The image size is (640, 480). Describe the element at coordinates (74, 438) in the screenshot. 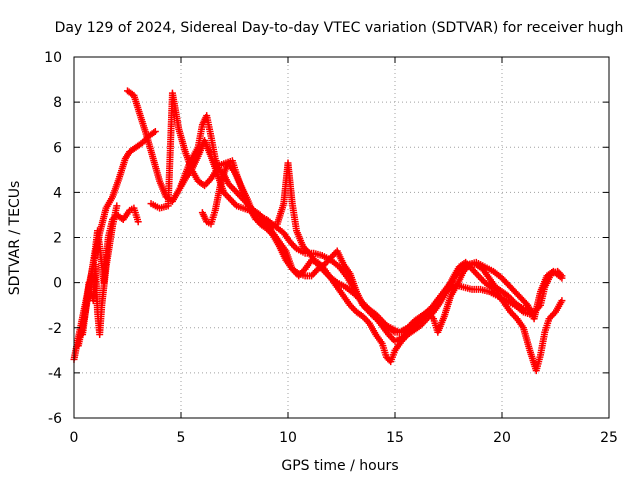

I see `x-tick-label: 0` at that location.